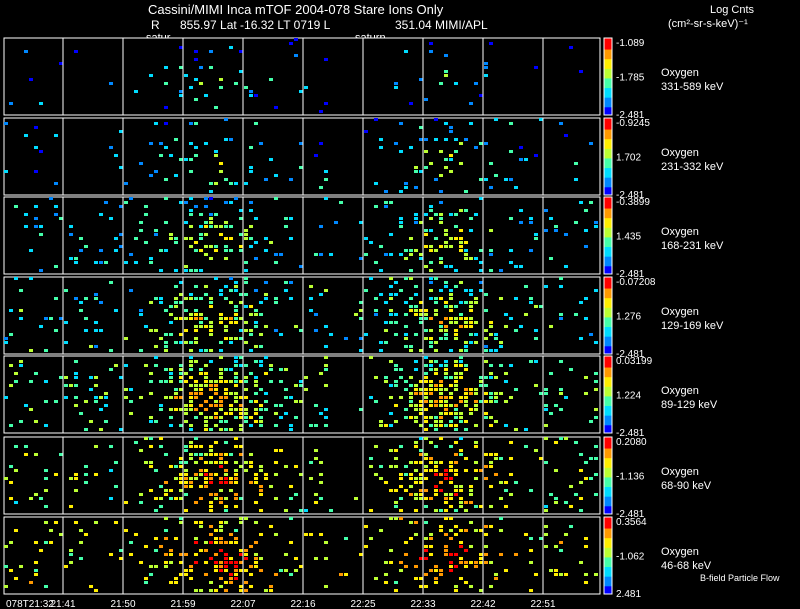  I want to click on position-extra: 351.04 MIMI/APL, so click(441, 25).